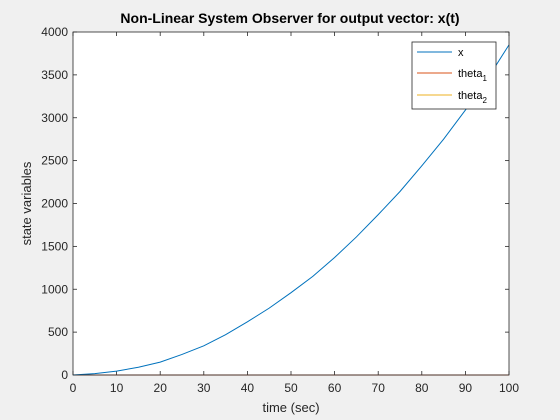 This screenshot has height=420, width=560. I want to click on x-tick-label: 100, so click(509, 388).